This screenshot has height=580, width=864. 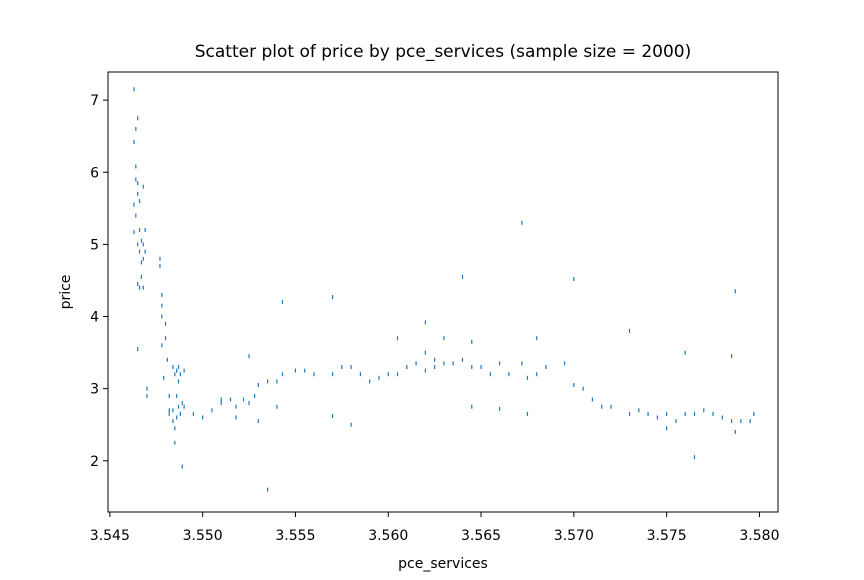 What do you see at coordinates (94, 462) in the screenshot?
I see `y-tick-label: 2` at bounding box center [94, 462].